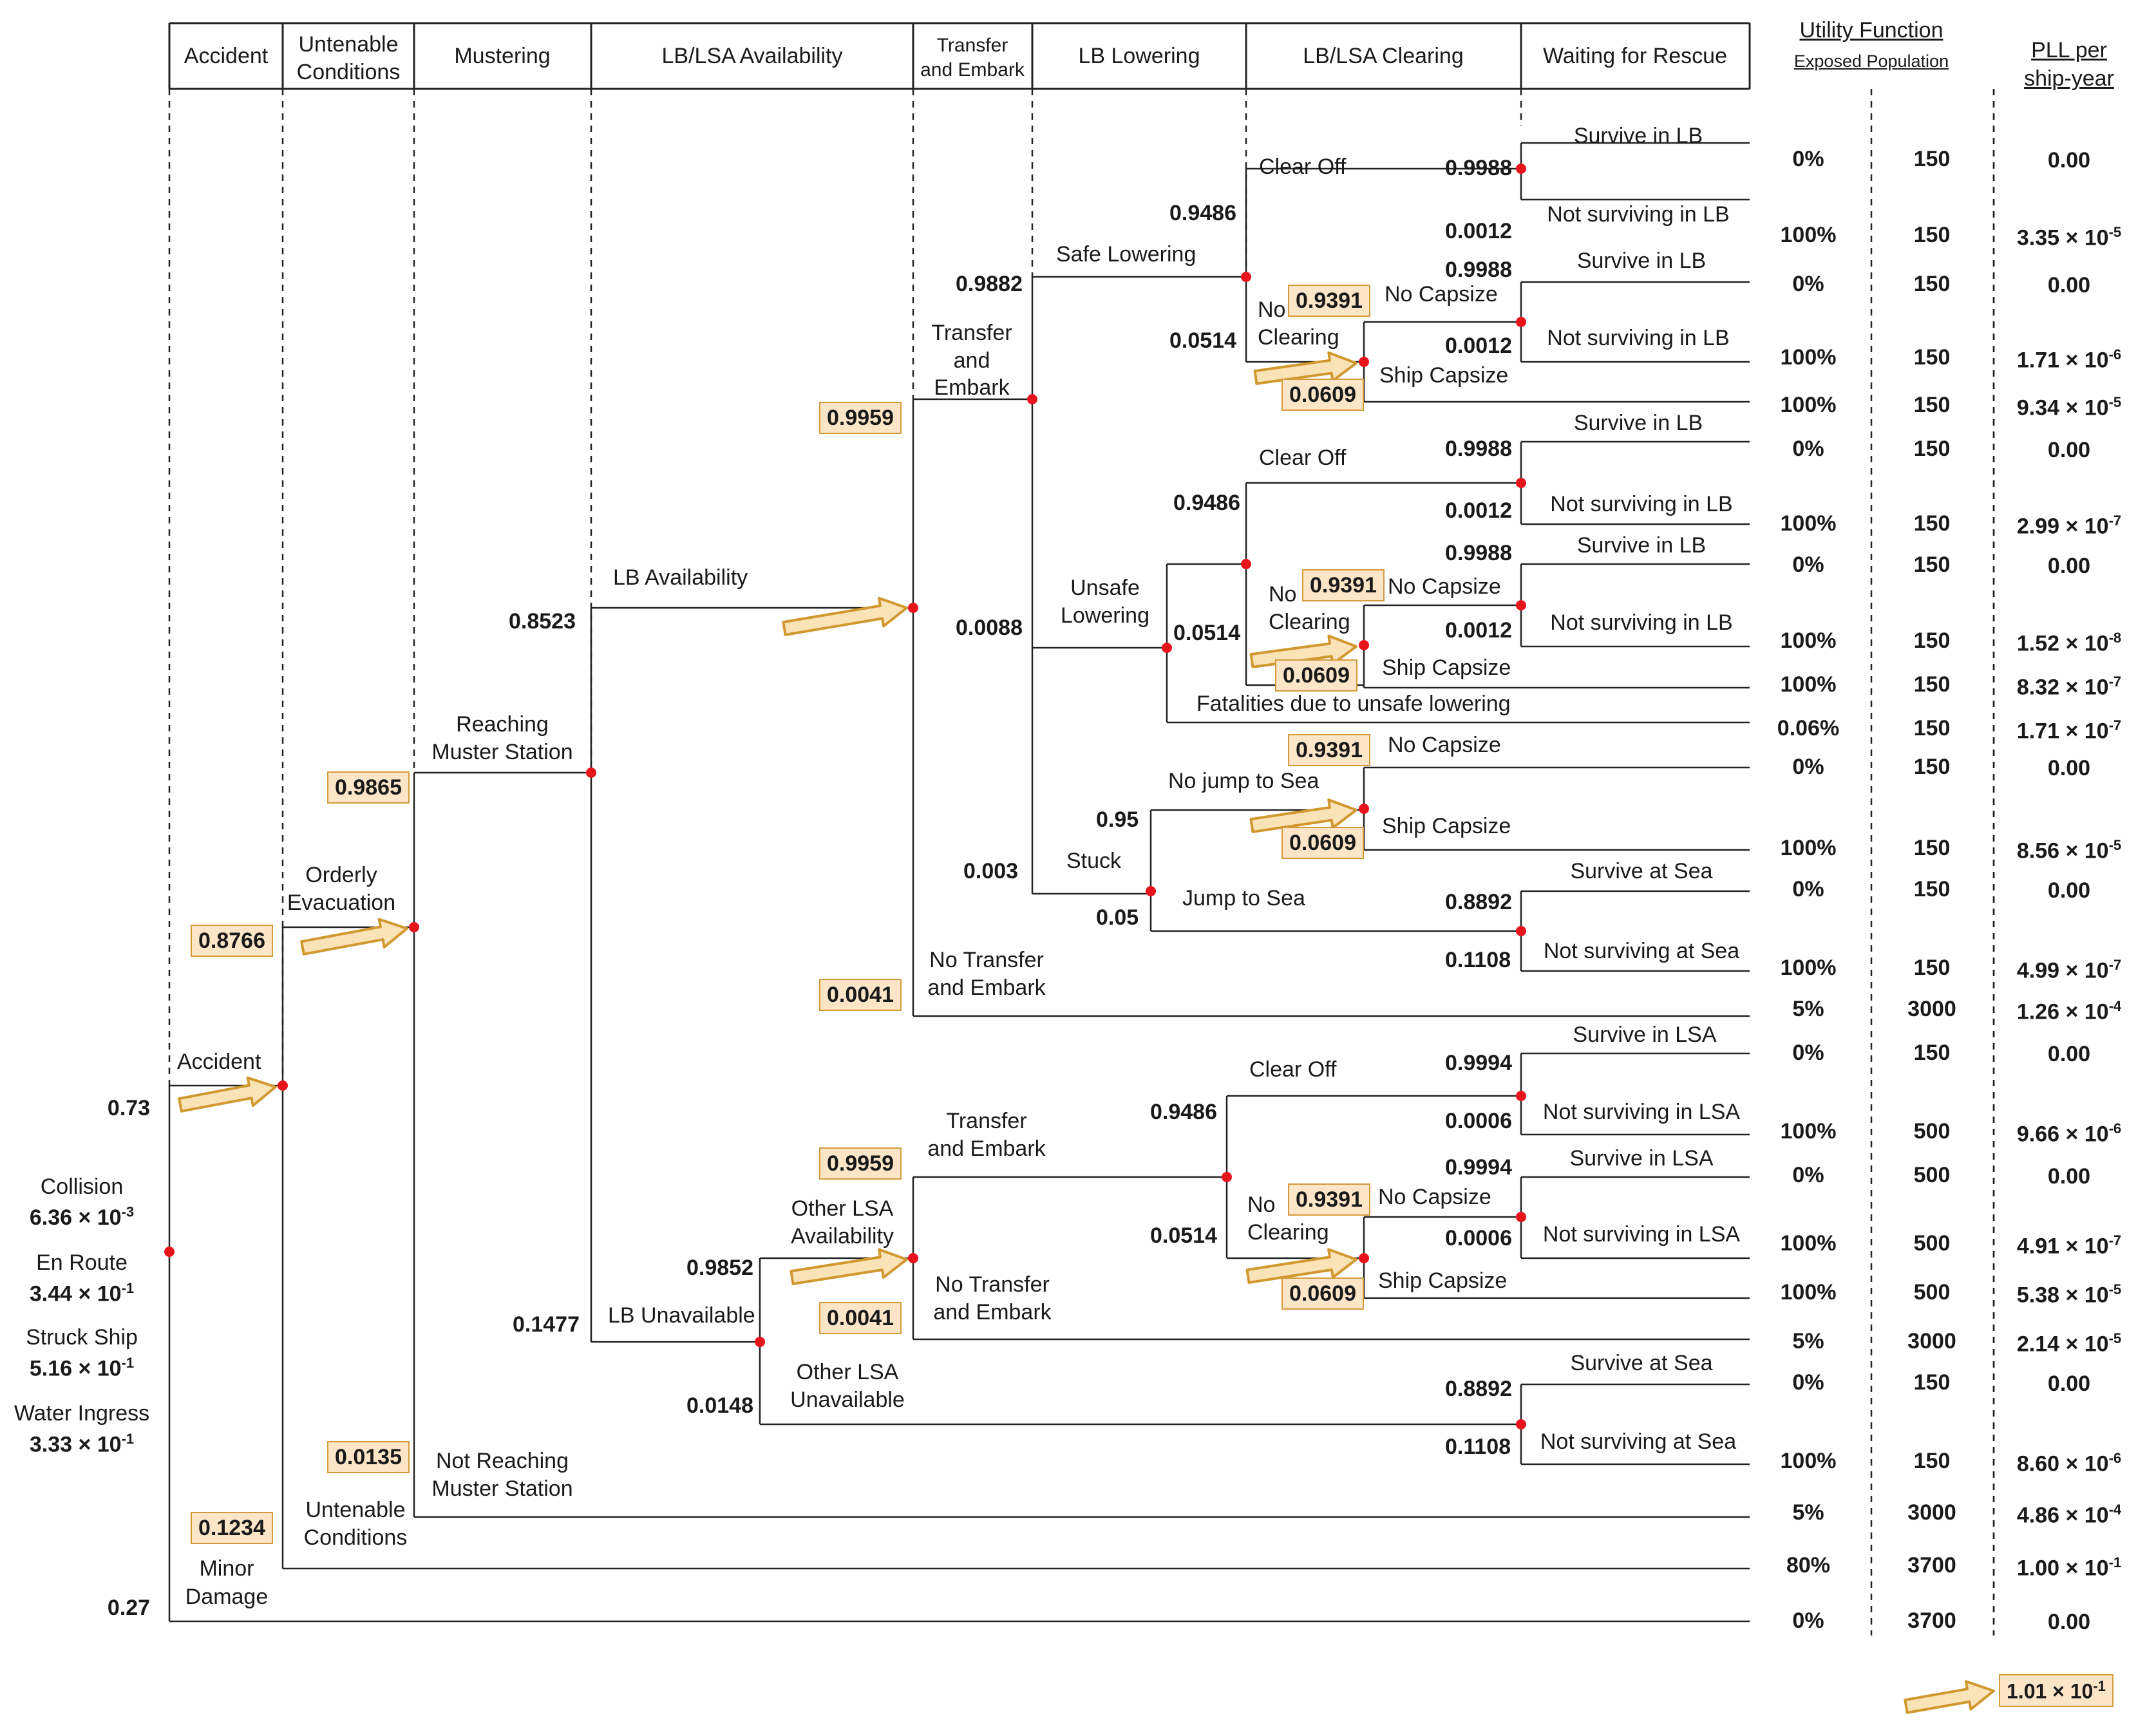 The image size is (2156, 1725). I want to click on collision-label: Collision, so click(82, 1186).